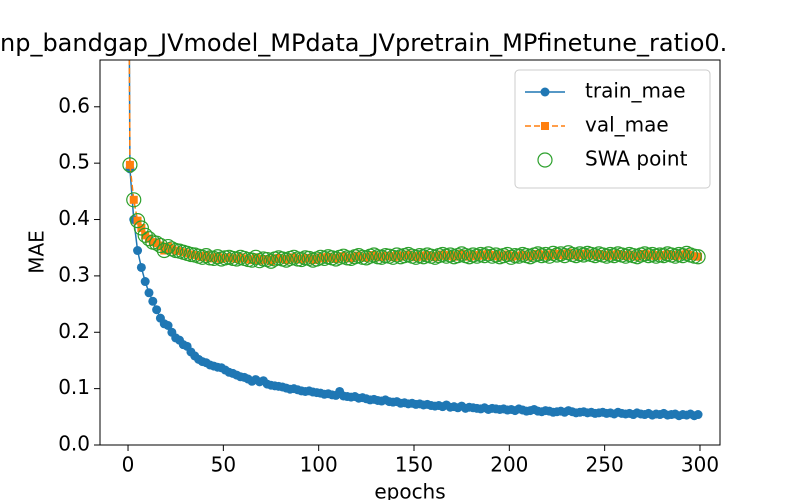 This screenshot has height=500, width=800. What do you see at coordinates (635, 91) in the screenshot?
I see `legend-label: train_mae` at bounding box center [635, 91].